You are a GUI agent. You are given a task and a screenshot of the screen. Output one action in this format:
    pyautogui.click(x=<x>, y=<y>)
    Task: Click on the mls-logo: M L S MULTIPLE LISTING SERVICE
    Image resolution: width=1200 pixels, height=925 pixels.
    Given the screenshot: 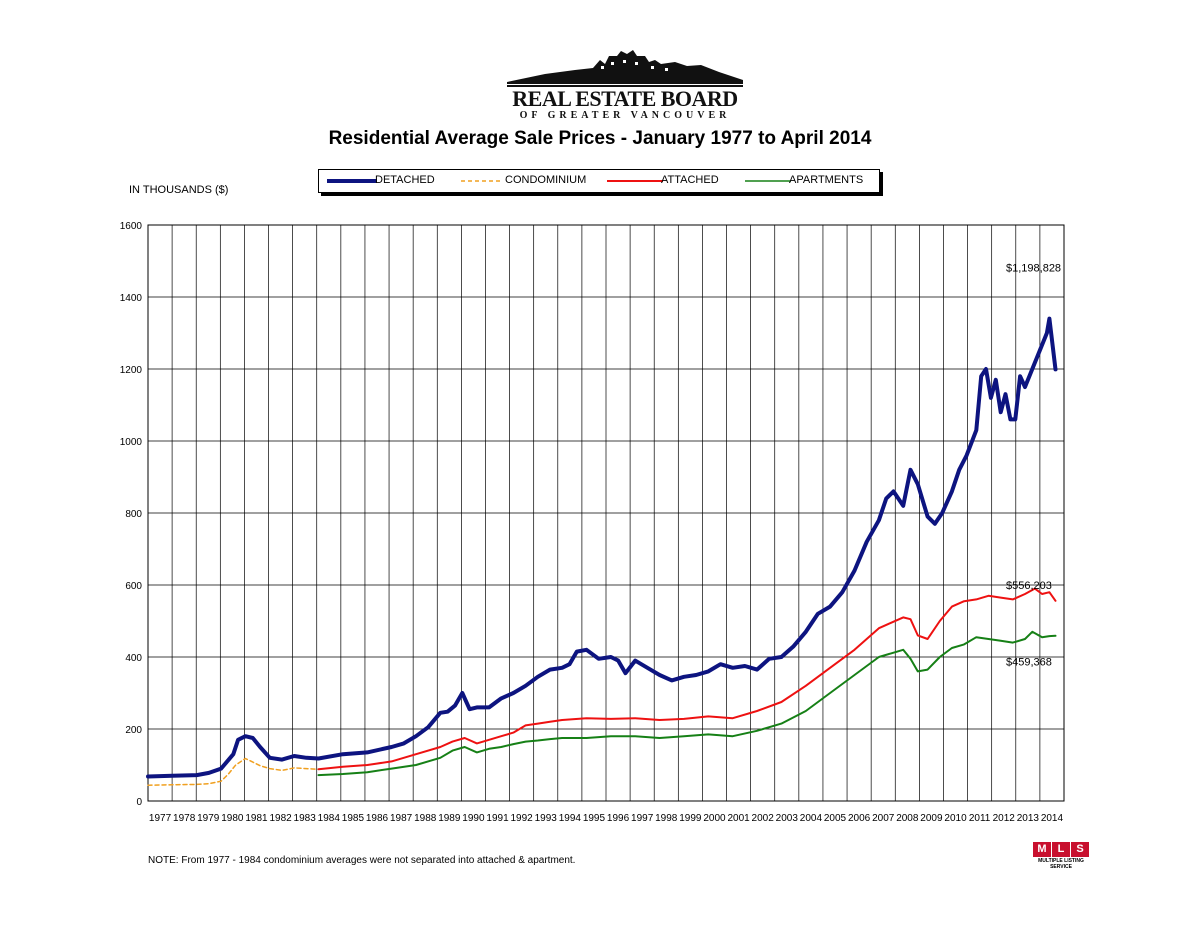 What is the action you would take?
    pyautogui.click(x=1061, y=856)
    